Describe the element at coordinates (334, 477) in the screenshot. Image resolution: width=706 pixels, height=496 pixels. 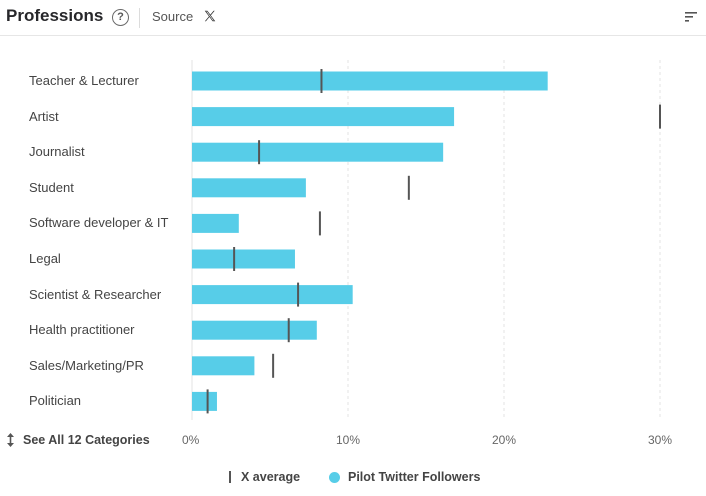
I see `followers-dot-icon` at that location.